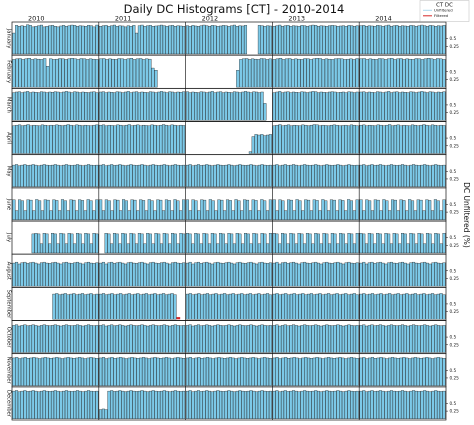  What do you see at coordinates (453, 370) in the screenshot?
I see `y-tick-label: 0.5` at bounding box center [453, 370].